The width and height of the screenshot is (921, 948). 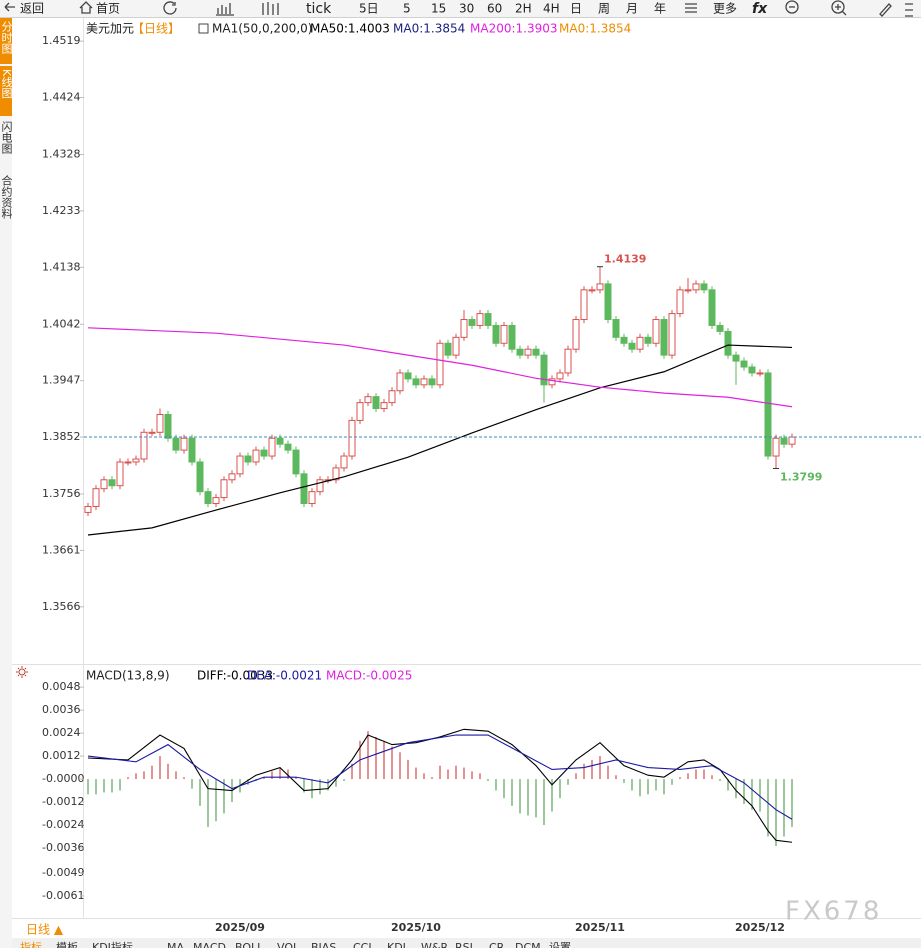 I want to click on toolbar-button: 年, so click(x=660, y=9).